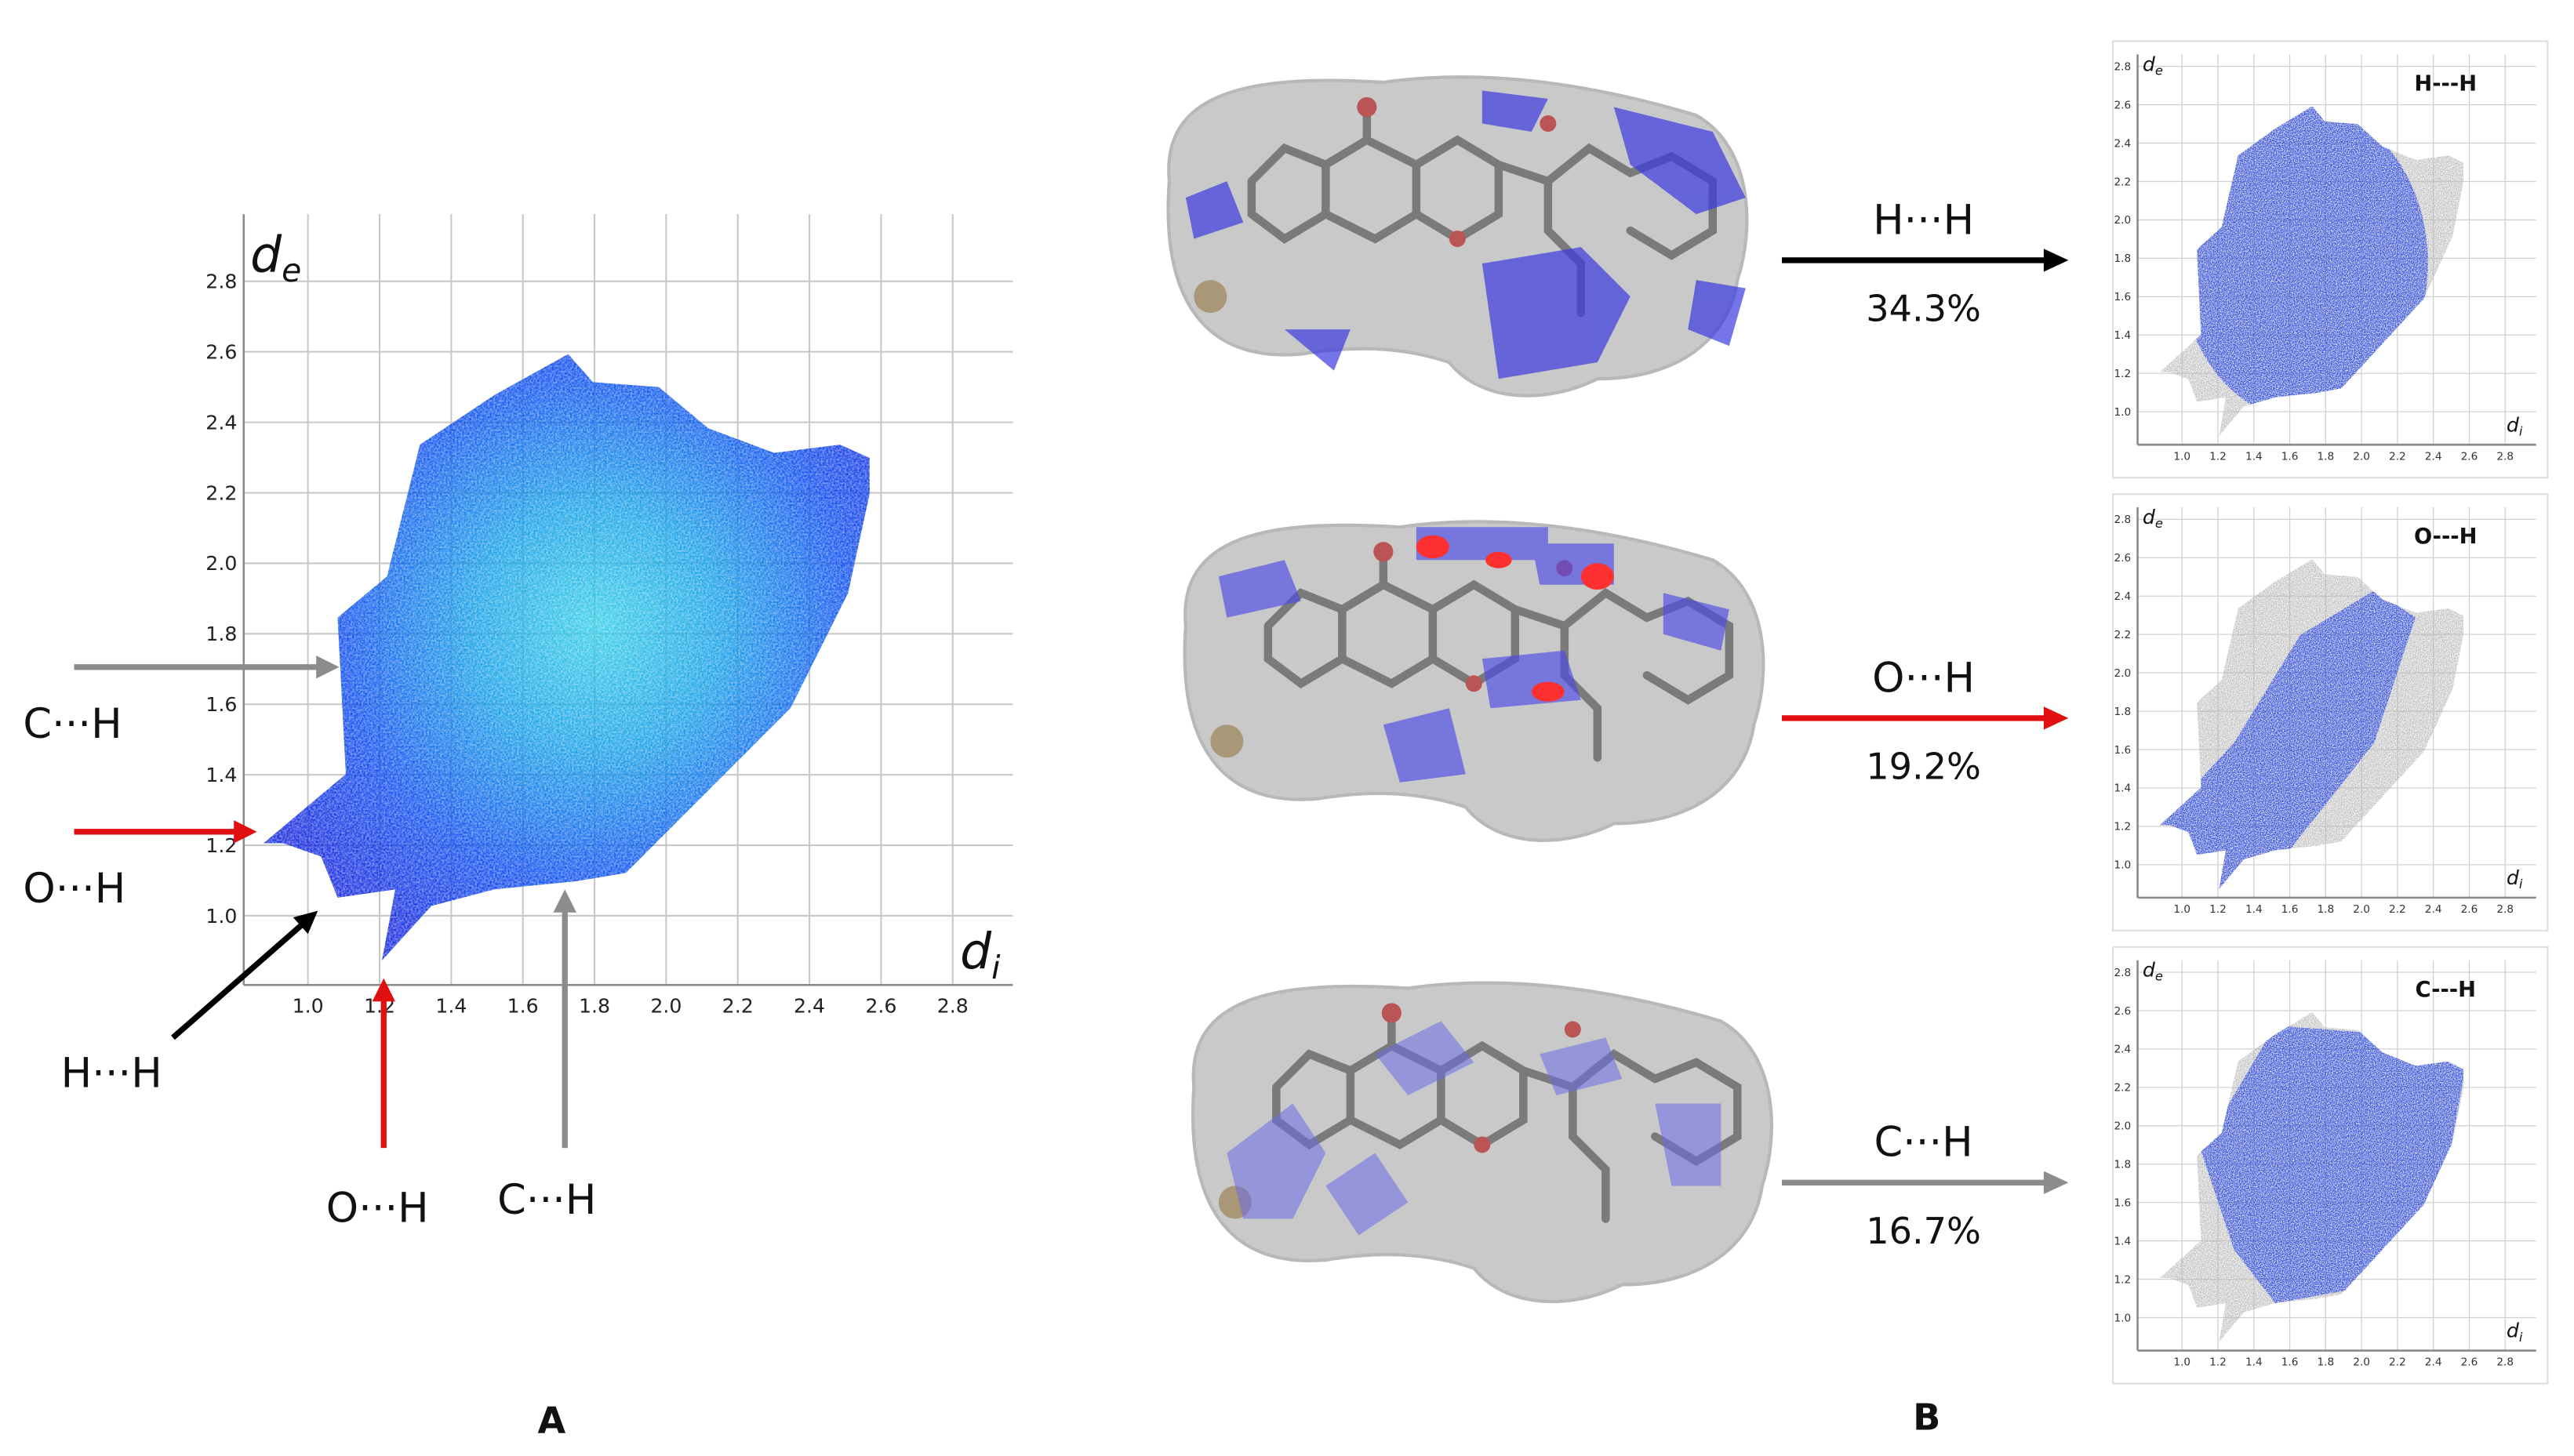  I want to click on contact-percentage: 16.7%, so click(1924, 1231).